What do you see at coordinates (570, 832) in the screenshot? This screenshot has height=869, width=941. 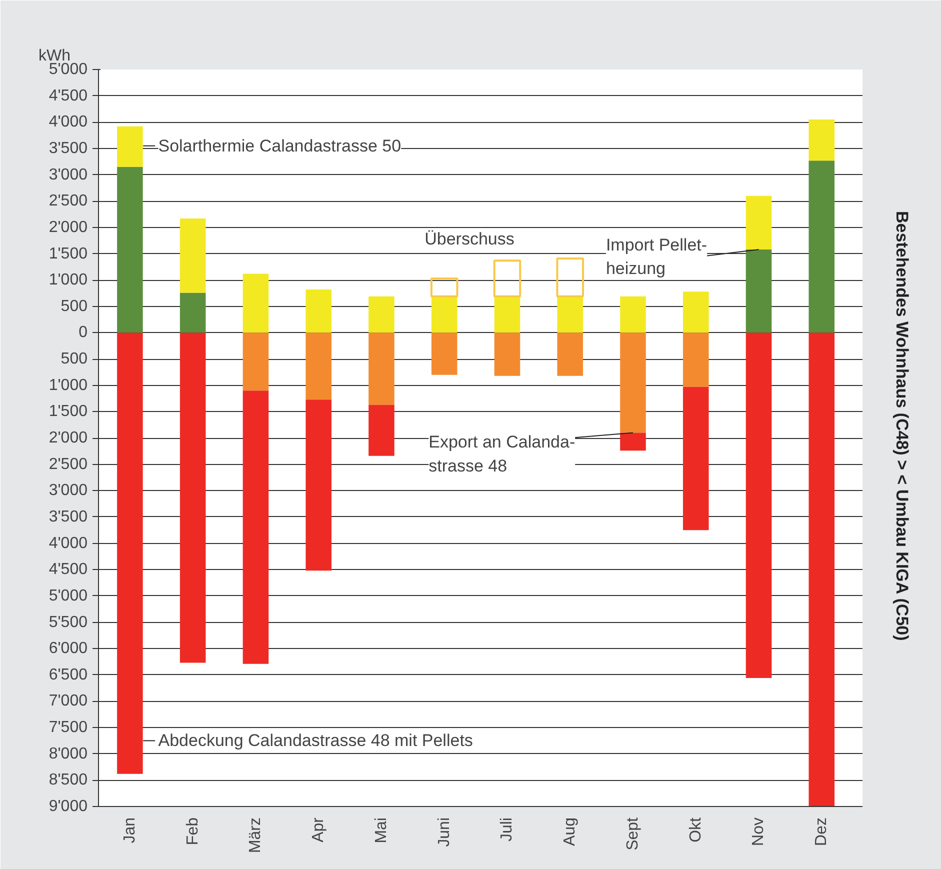 I see `x-tick-label: Aug` at bounding box center [570, 832].